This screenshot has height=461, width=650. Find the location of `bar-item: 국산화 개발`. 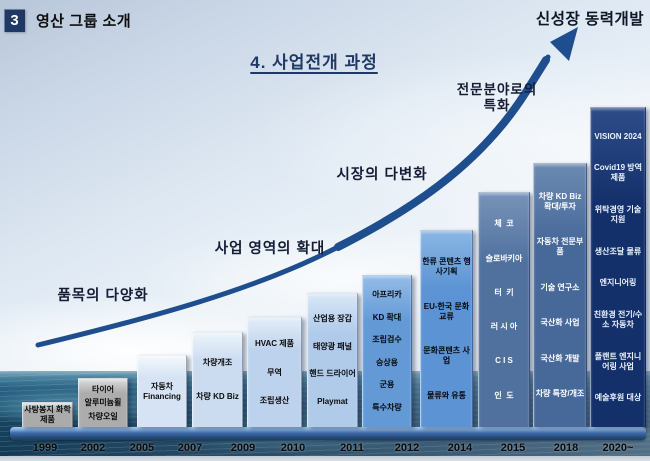

bar-item: 국산화 개발 is located at coordinates (560, 358).